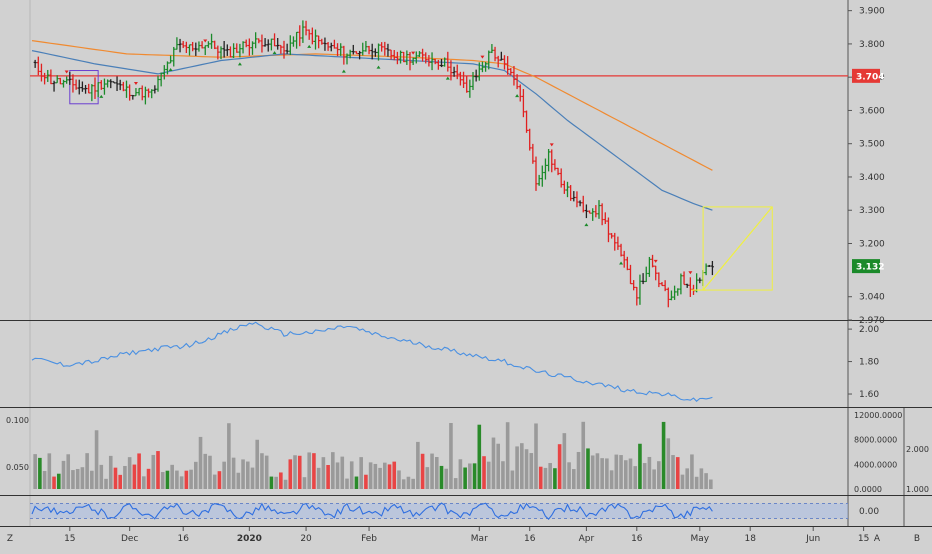 The image size is (932, 554). Describe the element at coordinates (812, 539) in the screenshot. I see `time-tick-label: Jun` at that location.